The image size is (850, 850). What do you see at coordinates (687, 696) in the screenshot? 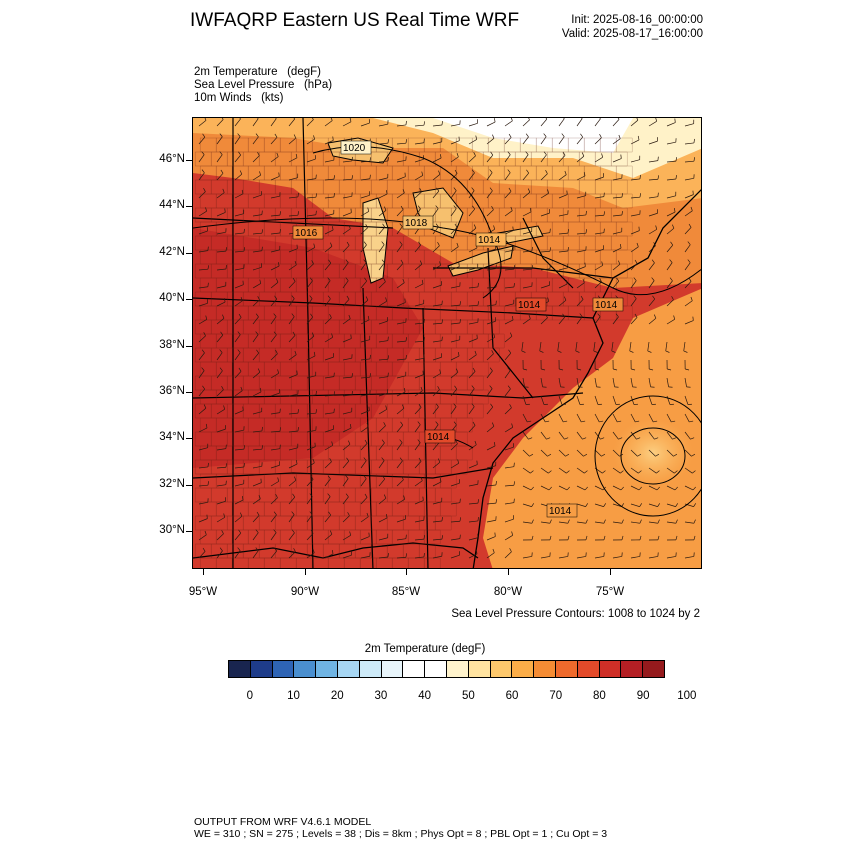
I see `colorbar-label: 100` at bounding box center [687, 696].